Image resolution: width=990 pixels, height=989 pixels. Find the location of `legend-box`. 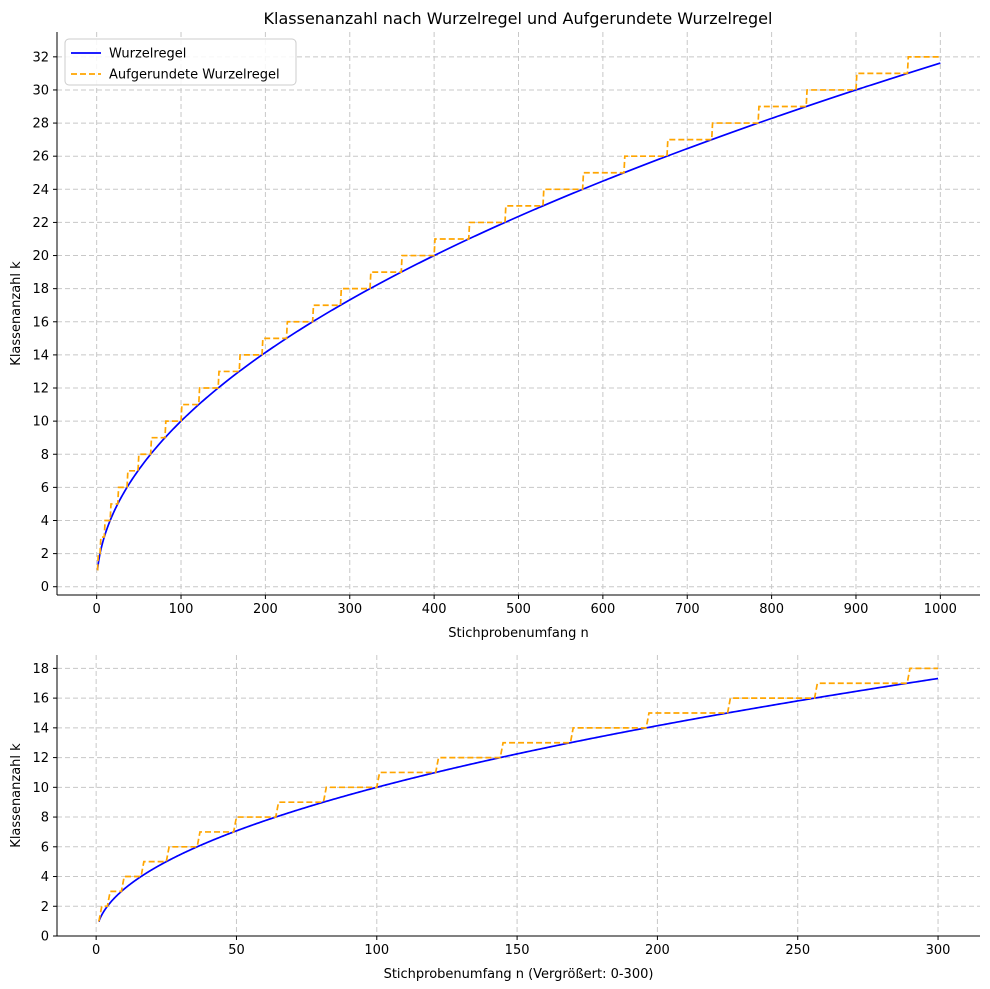

legend-box is located at coordinates (180, 62).